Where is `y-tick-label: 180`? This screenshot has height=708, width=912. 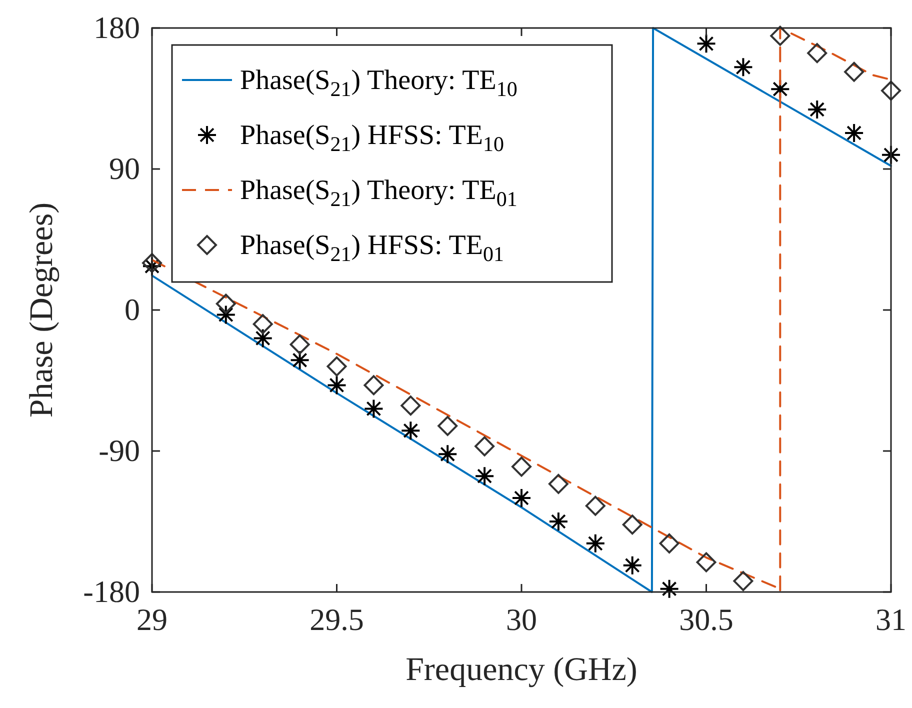
y-tick-label: 180 is located at coordinates (117, 27).